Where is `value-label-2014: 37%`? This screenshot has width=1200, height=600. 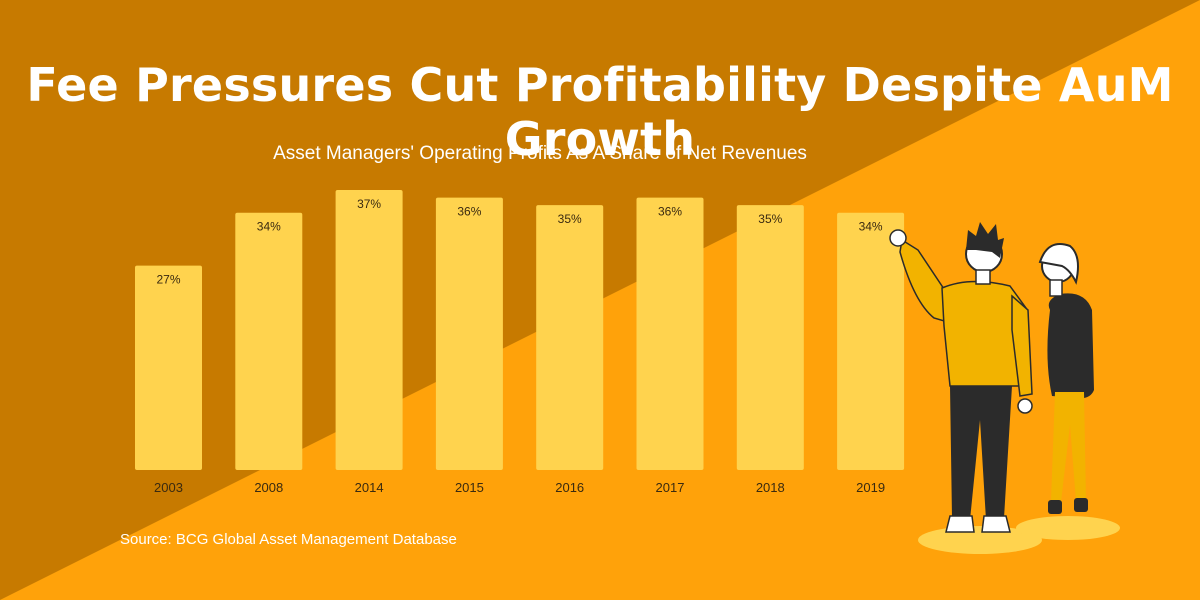
value-label-2014: 37% is located at coordinates (369, 204).